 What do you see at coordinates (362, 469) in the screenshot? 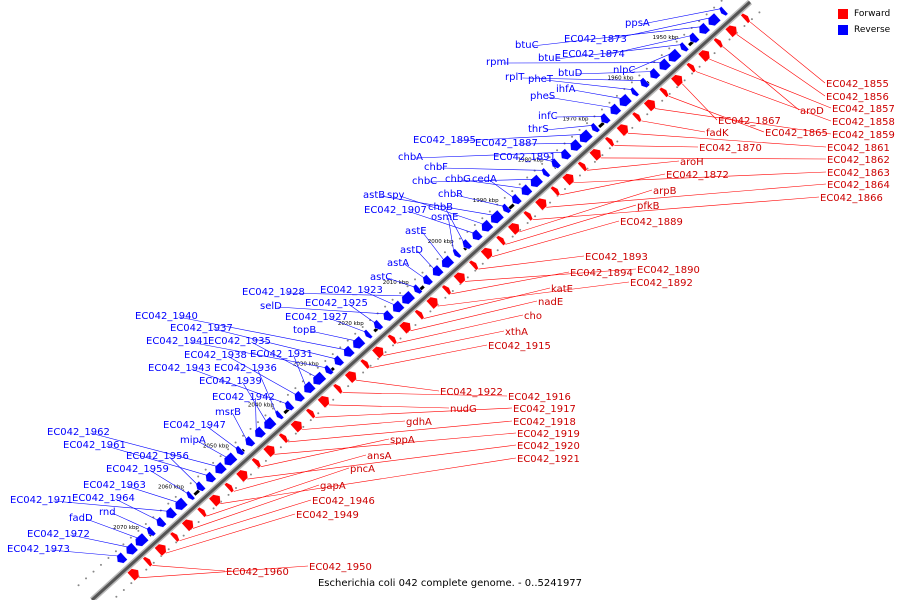
I see `gene-label-pncA: pncA` at bounding box center [362, 469].